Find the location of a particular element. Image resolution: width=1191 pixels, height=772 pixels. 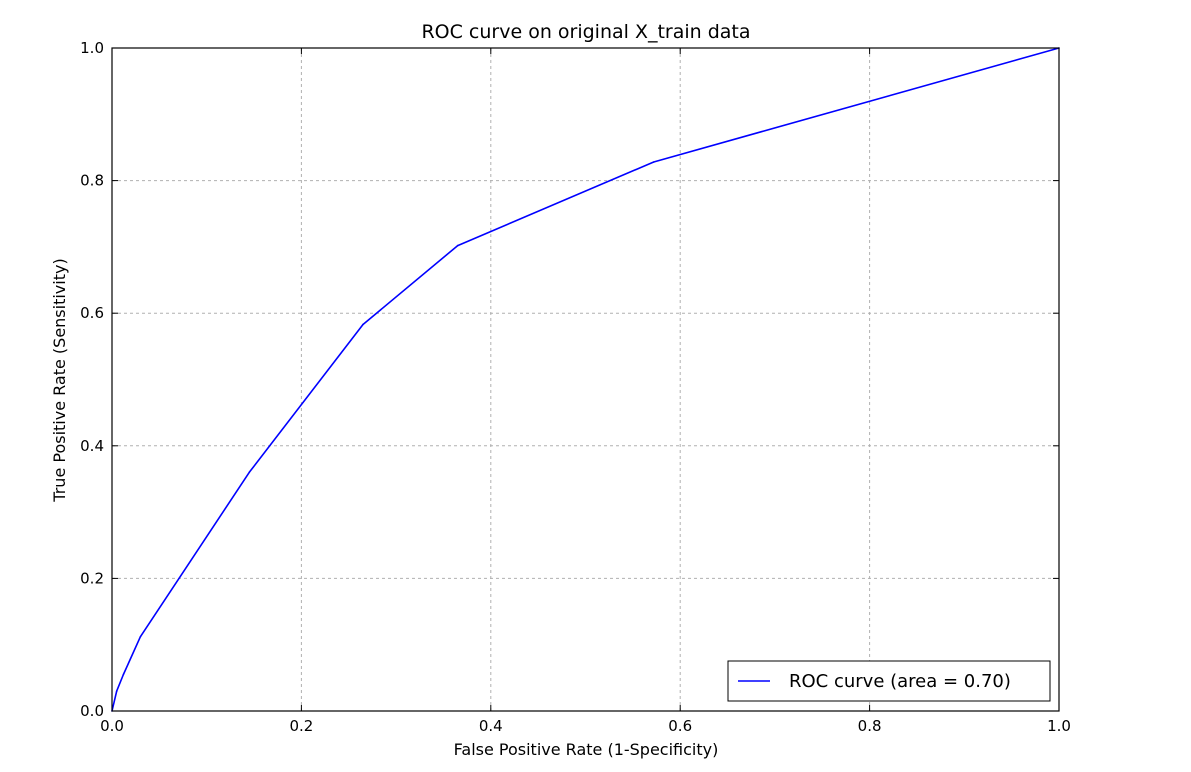

x-tick-label: 1.0 is located at coordinates (1059, 726).